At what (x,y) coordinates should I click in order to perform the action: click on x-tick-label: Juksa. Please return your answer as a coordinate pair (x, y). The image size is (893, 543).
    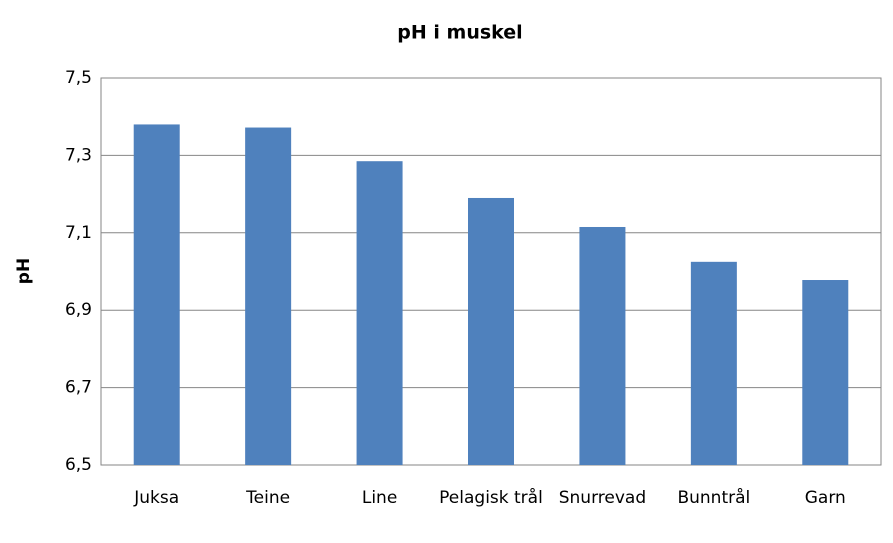
    Looking at the image, I should click on (156, 498).